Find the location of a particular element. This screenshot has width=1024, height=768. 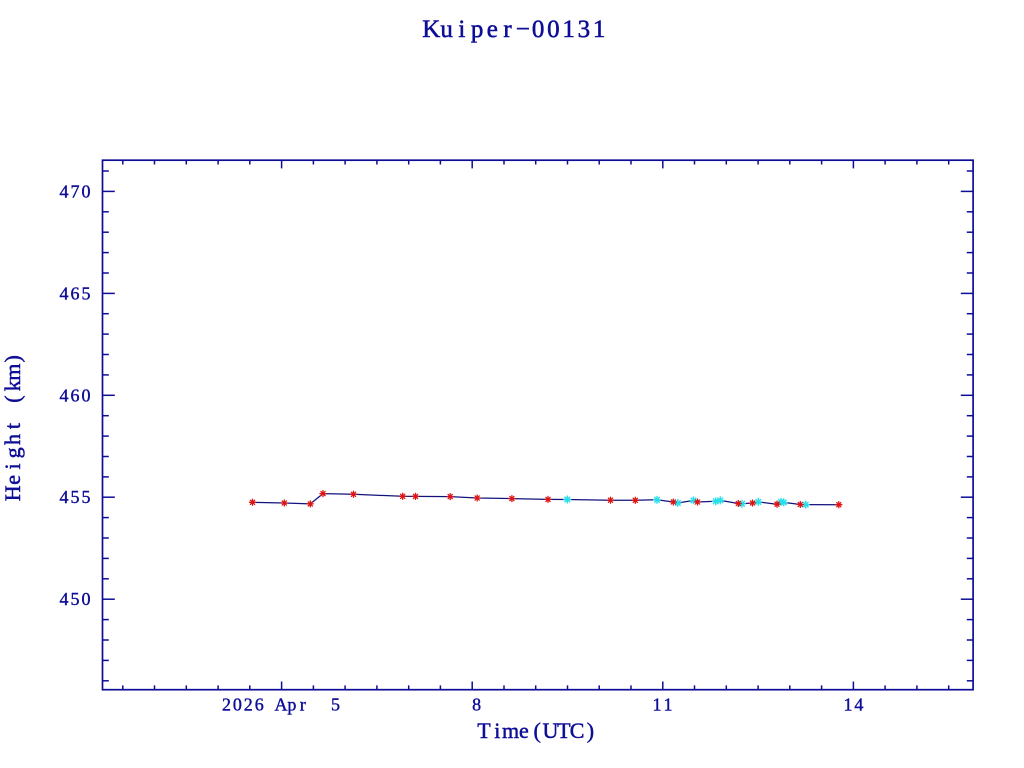

svg-text: Height (km) is located at coordinates (12, 428).